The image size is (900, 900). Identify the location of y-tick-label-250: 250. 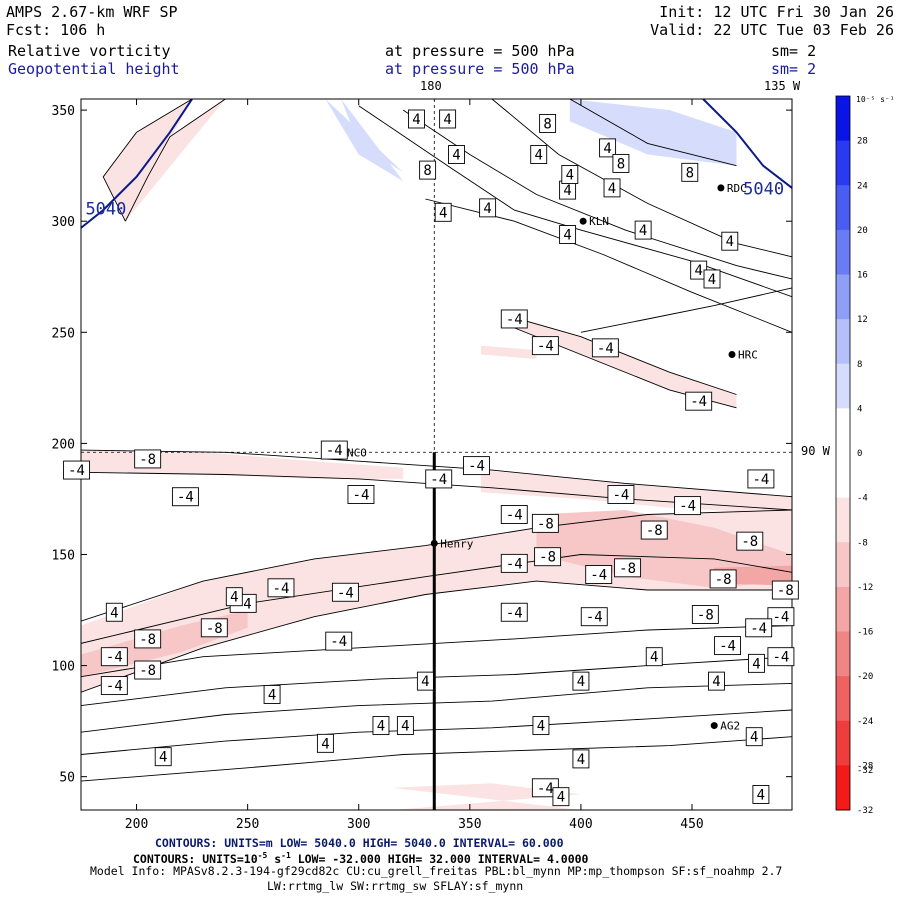
(63, 333).